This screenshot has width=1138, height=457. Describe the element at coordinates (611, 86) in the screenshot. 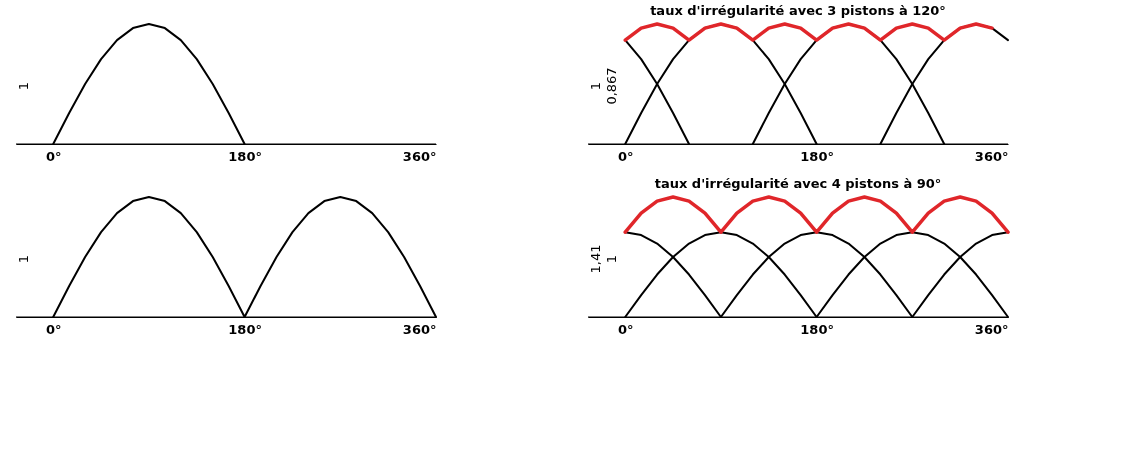

I see `annotation: 0,867` at that location.